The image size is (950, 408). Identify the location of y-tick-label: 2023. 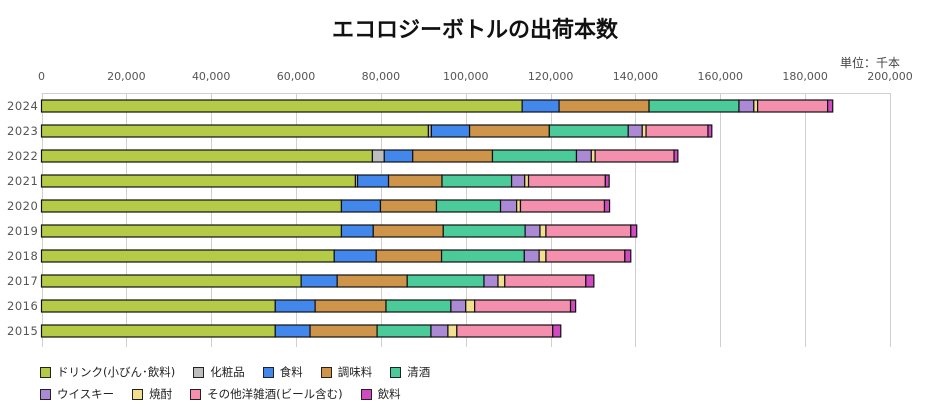
(22, 131).